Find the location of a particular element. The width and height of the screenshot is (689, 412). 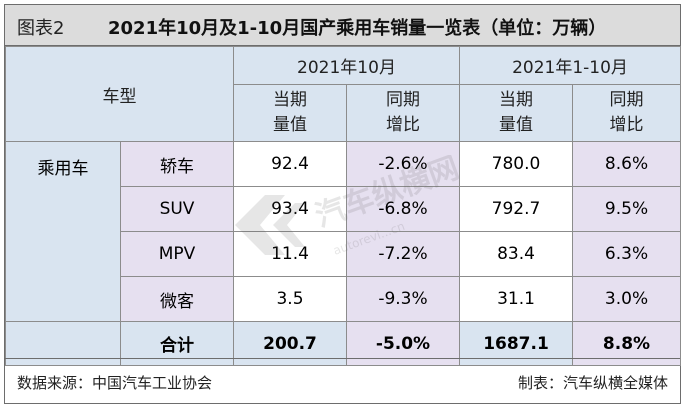

yoy-oct-cell: -9.3% is located at coordinates (403, 299).